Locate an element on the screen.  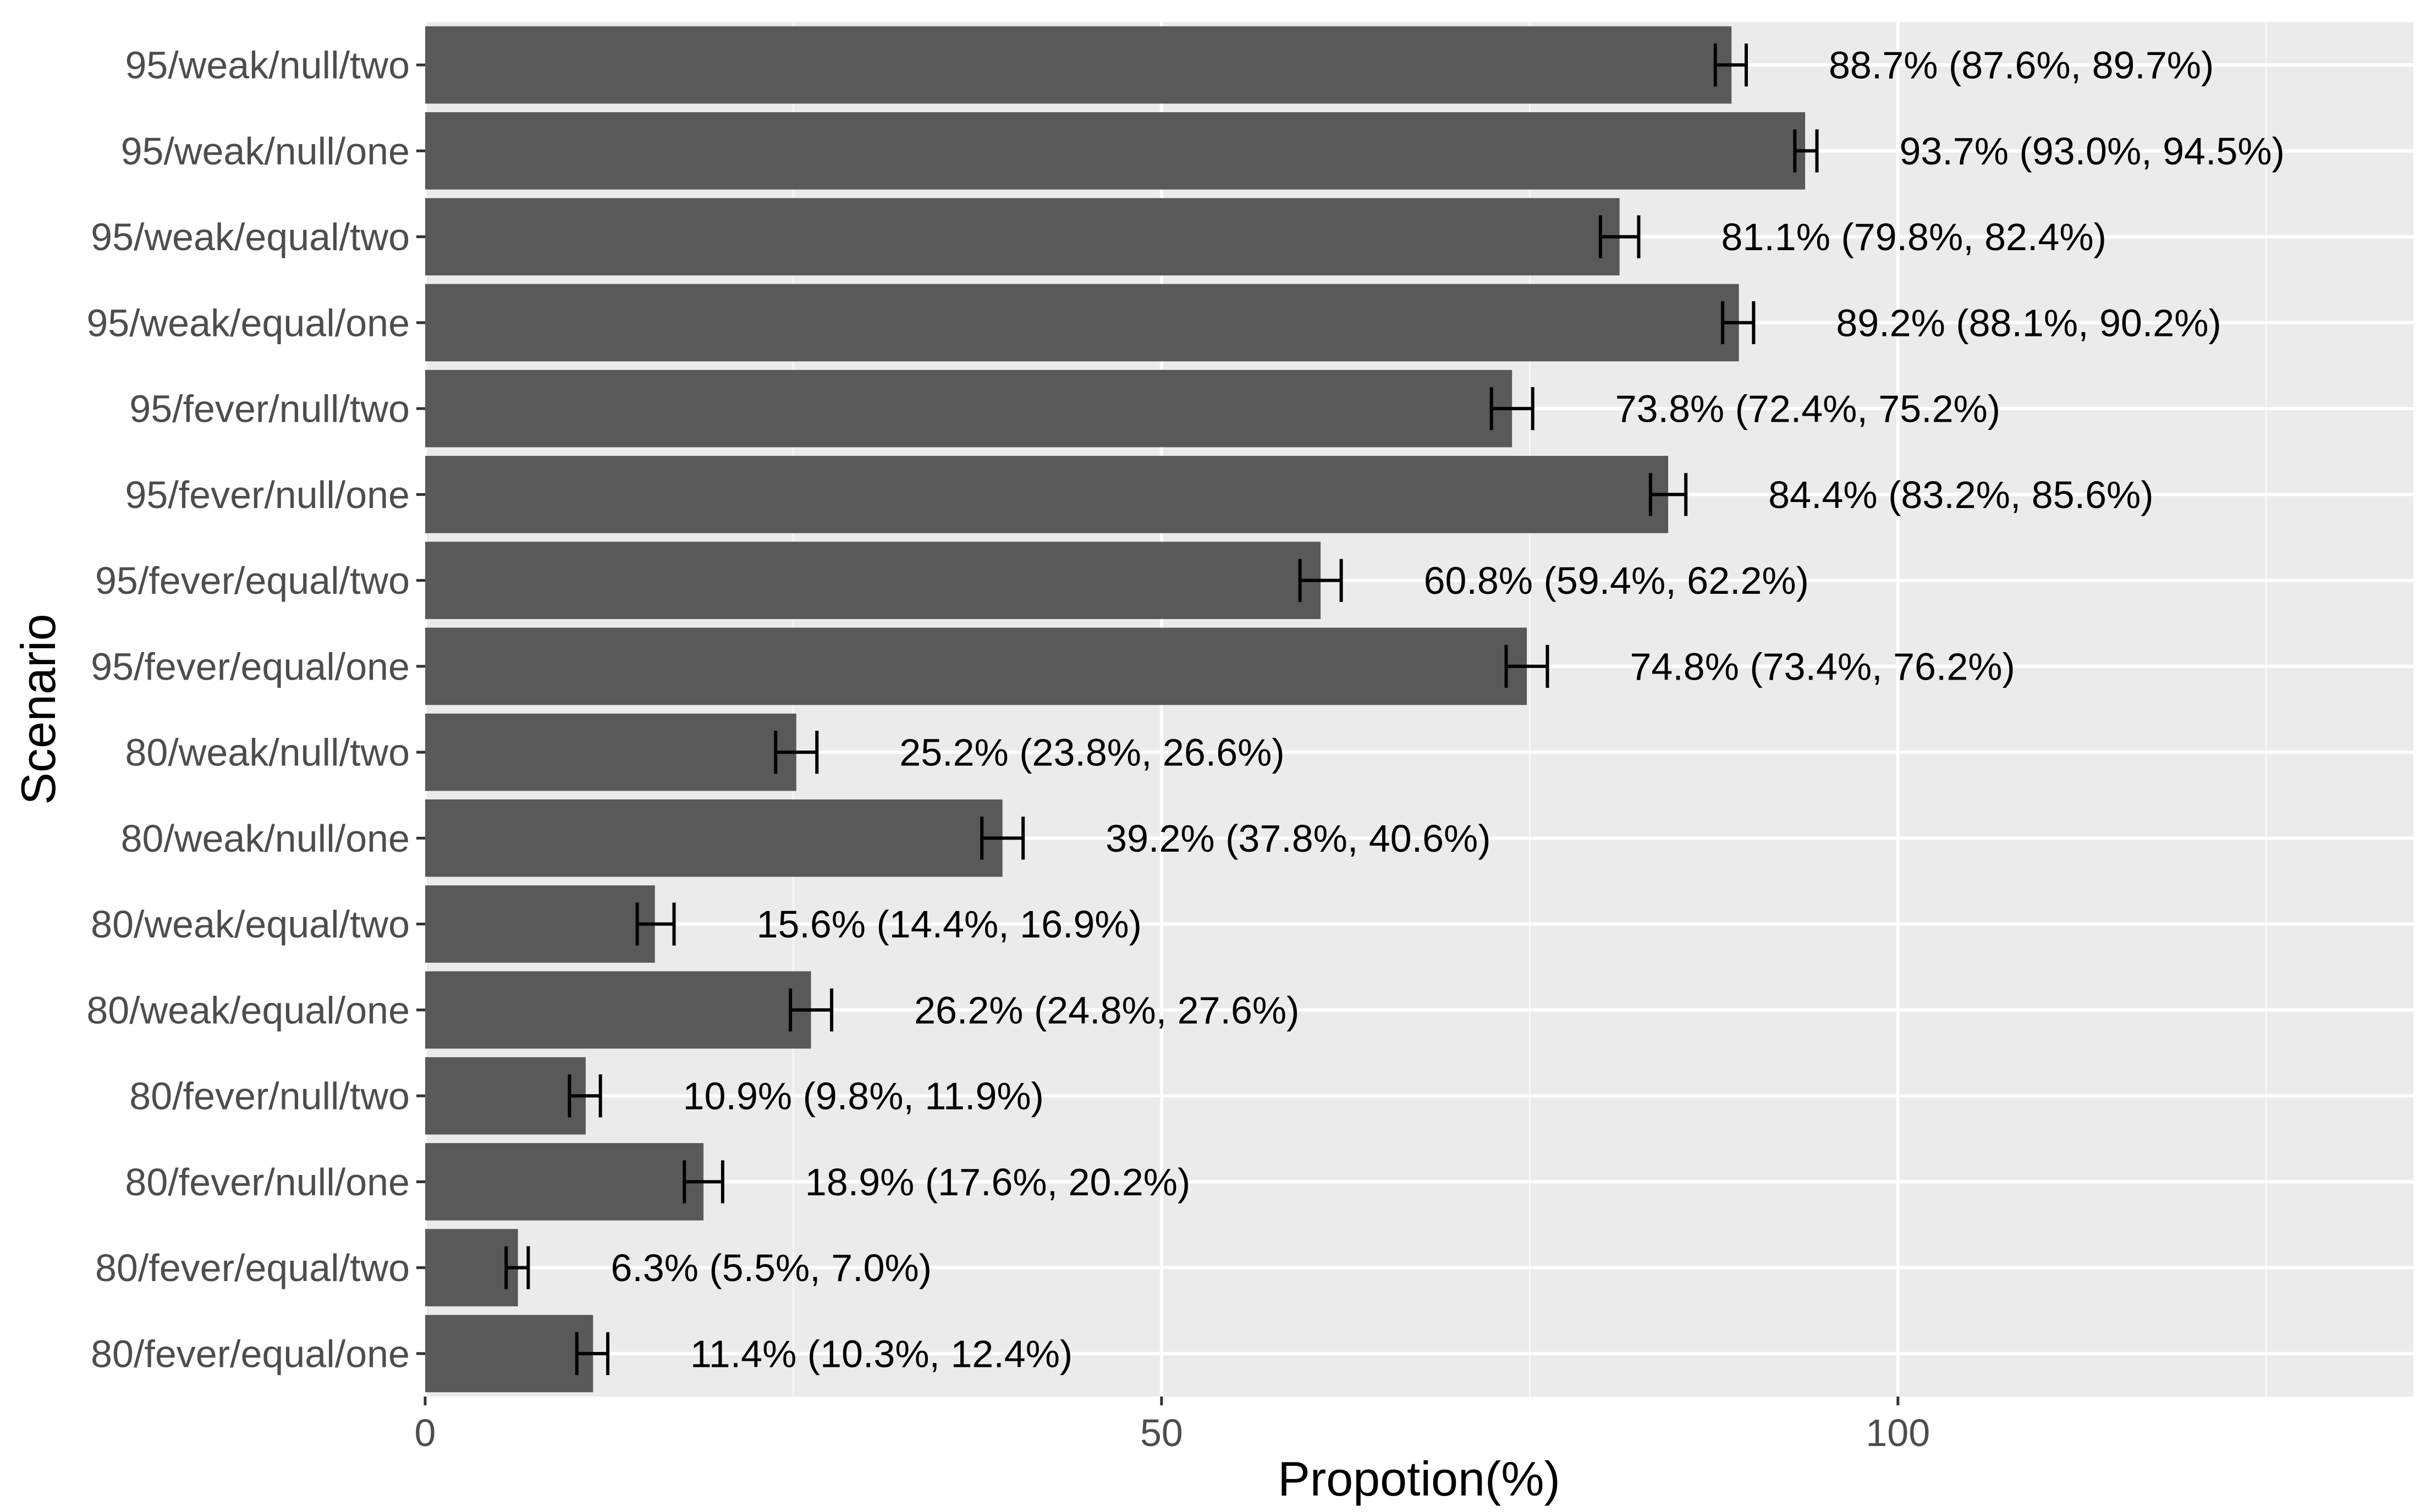
data-label: 15.6% (14.4%, 16.9%) is located at coordinates (949, 925).